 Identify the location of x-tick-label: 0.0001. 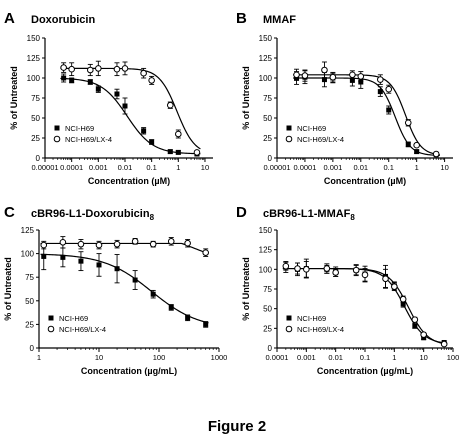
(304, 167).